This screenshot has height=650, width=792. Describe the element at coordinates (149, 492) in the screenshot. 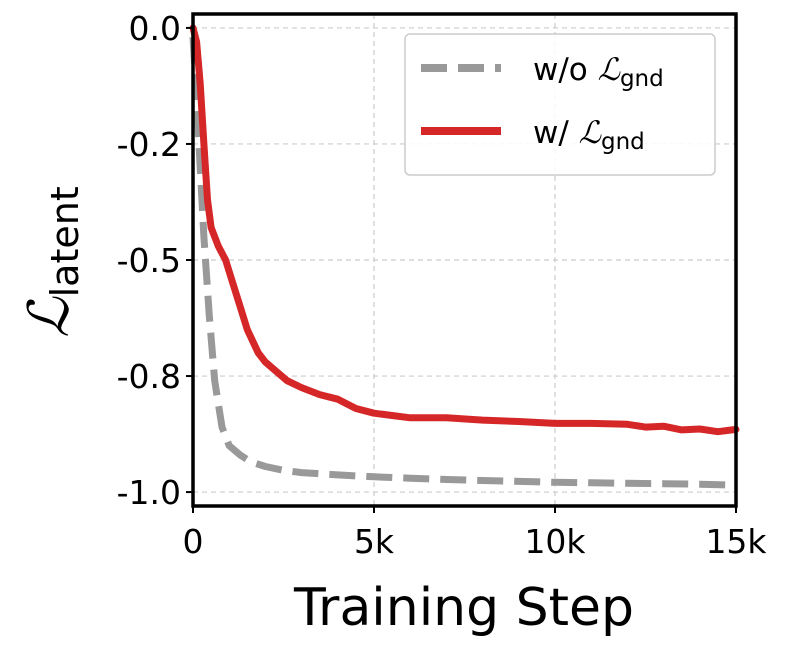

I see `y-tick-label-4: -1.0` at that location.